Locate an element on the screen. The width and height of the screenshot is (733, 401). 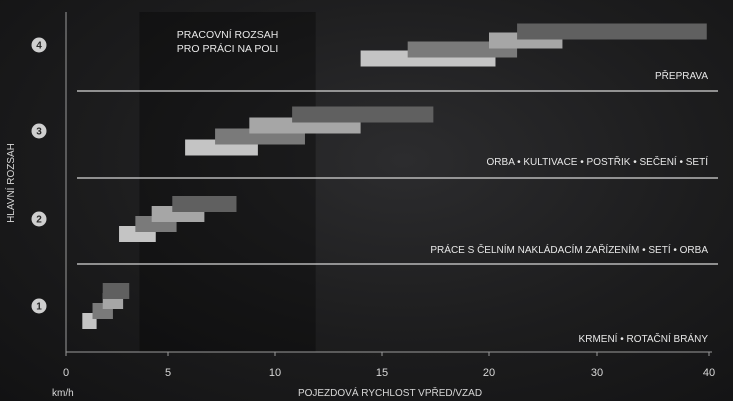
range-number-2: 2 is located at coordinates (39, 220).